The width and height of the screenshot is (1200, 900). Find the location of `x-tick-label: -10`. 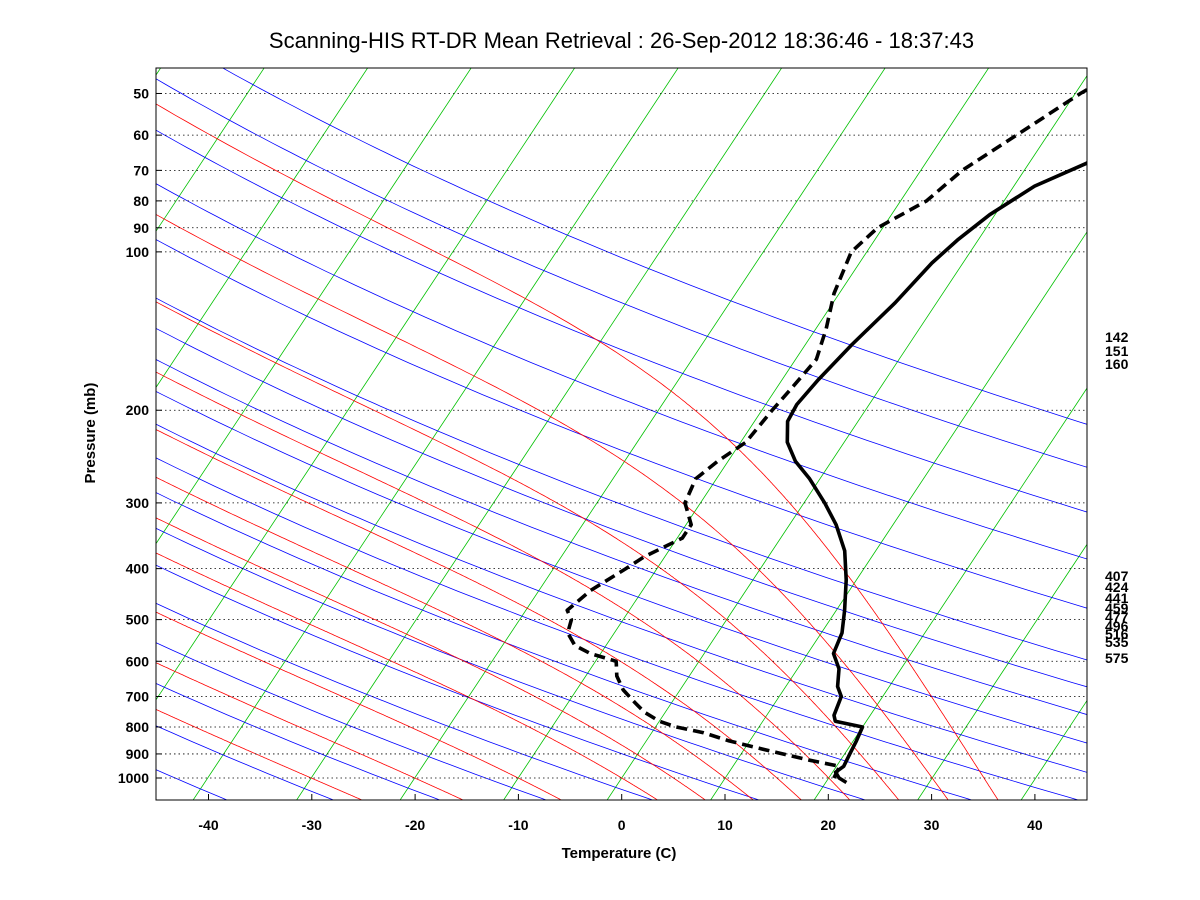

x-tick-label: -10 is located at coordinates (518, 825).